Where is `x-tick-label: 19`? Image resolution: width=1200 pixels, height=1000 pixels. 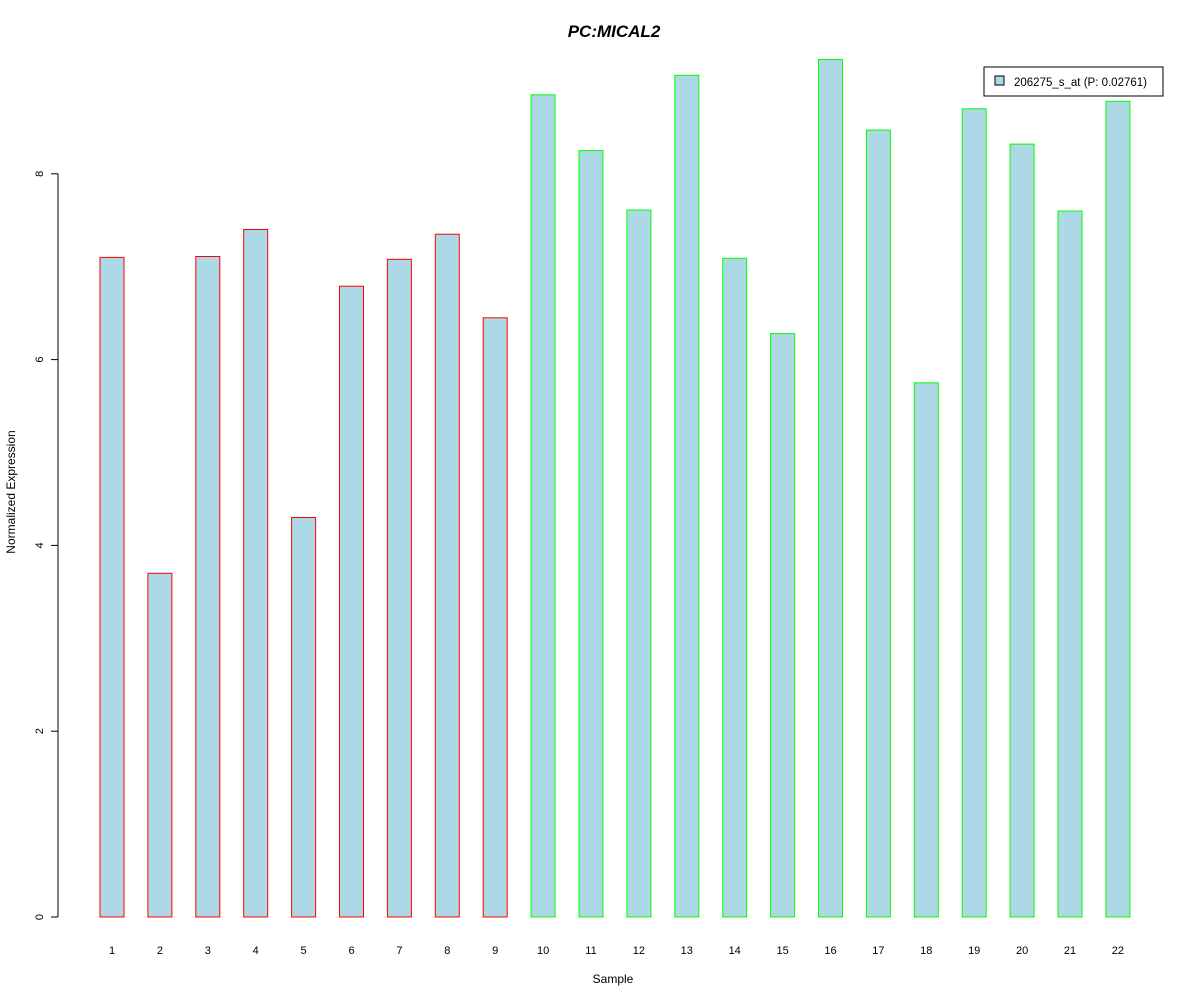 x-tick-label: 19 is located at coordinates (974, 951).